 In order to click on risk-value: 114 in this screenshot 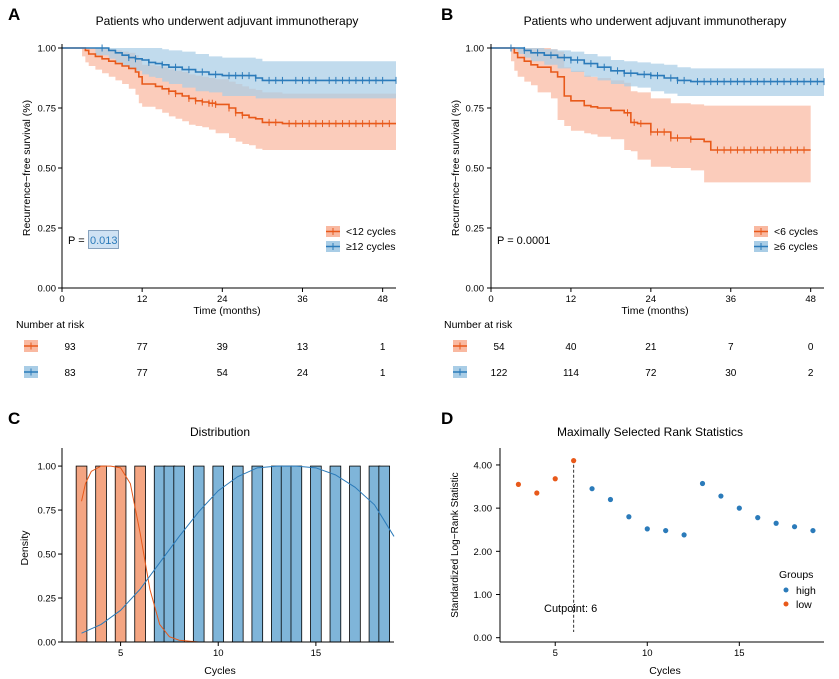, I will do `click(571, 373)`.